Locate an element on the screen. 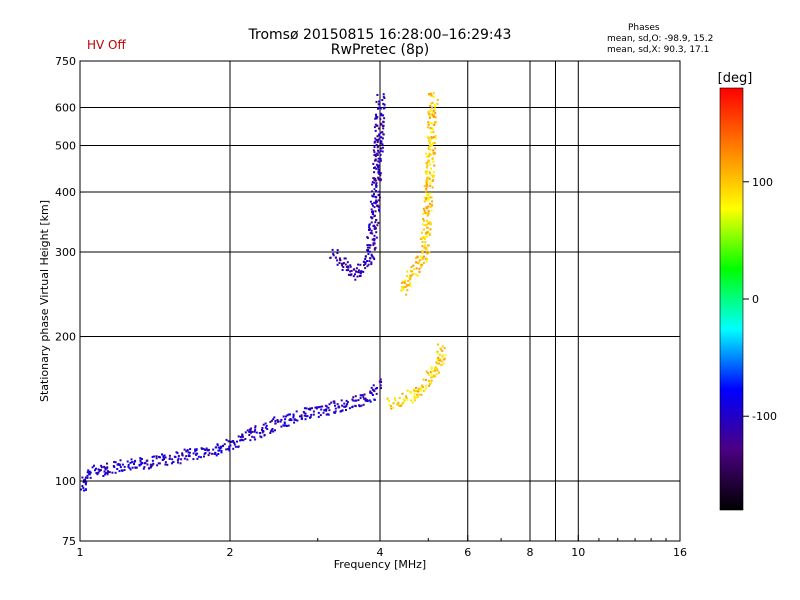 This screenshot has width=800, height=600. x-axis-label: Frequency [MHz] is located at coordinates (380, 564).